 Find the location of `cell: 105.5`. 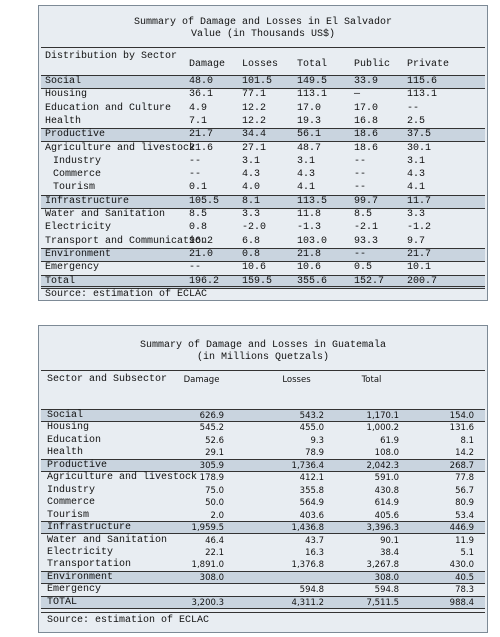

cell: 105.5 is located at coordinates (204, 201).